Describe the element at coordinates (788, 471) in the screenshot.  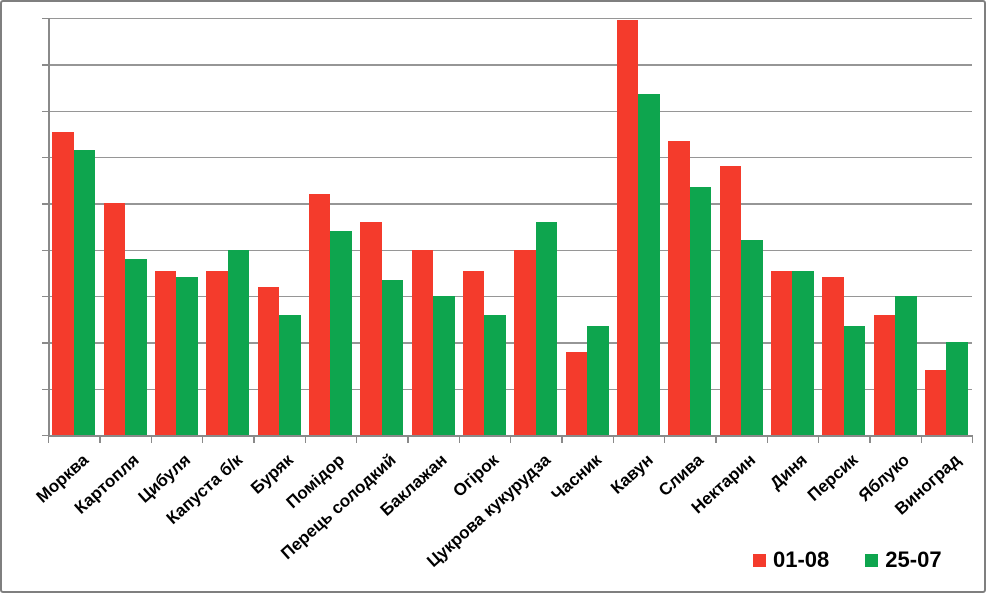
I see `x-axis-label: Диня` at that location.